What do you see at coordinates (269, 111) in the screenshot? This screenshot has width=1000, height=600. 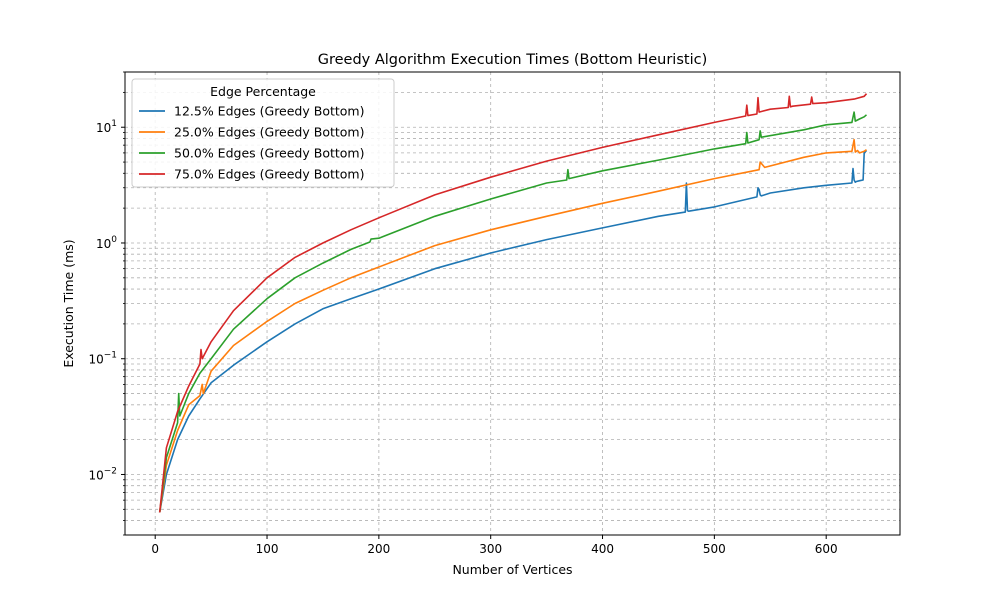 I see `legend-label: 12.5% Edges (Greedy Bottom)` at bounding box center [269, 111].